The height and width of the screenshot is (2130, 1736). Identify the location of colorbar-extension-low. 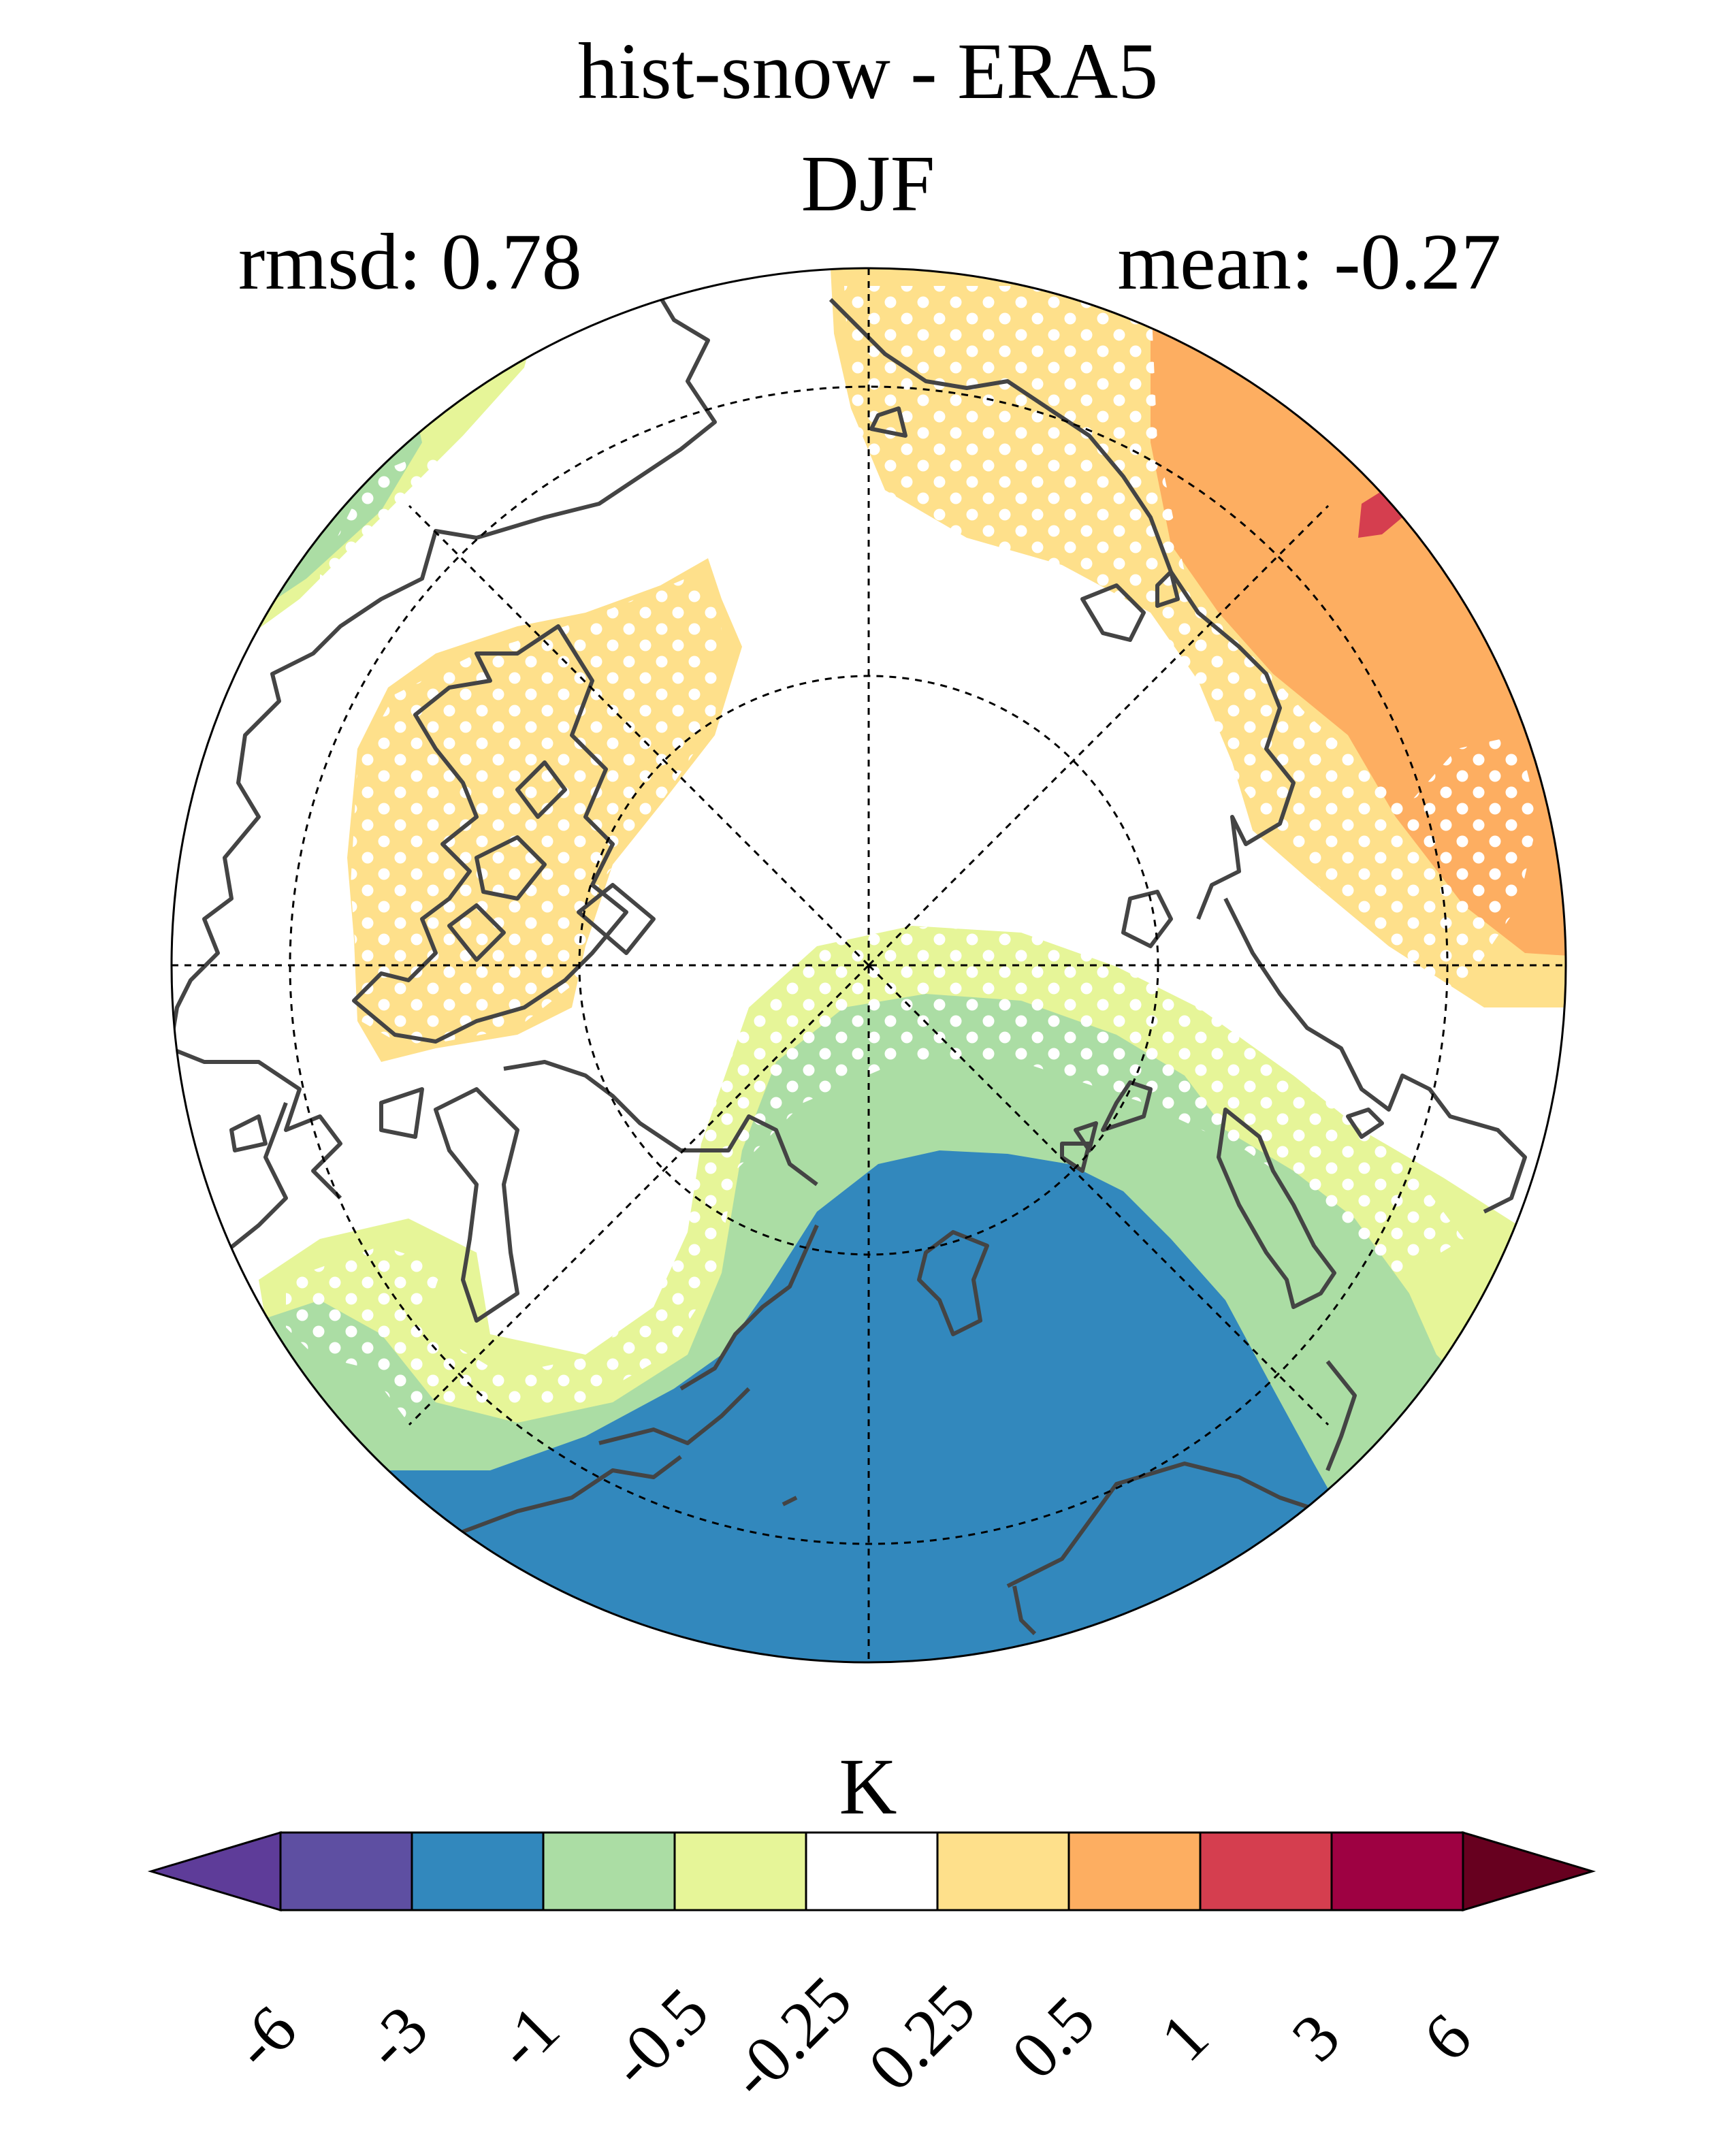
(214, 1871).